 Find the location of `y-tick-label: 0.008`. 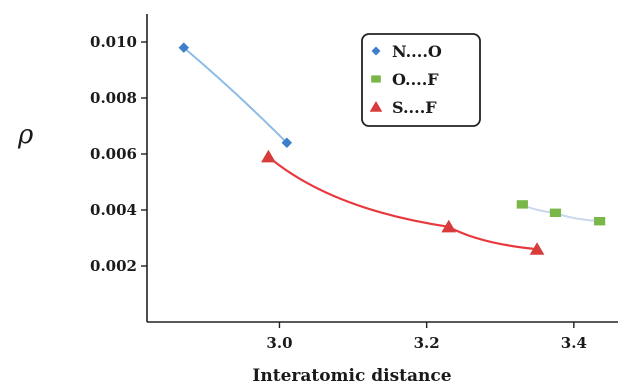

y-tick-label: 0.008 is located at coordinates (113, 98).